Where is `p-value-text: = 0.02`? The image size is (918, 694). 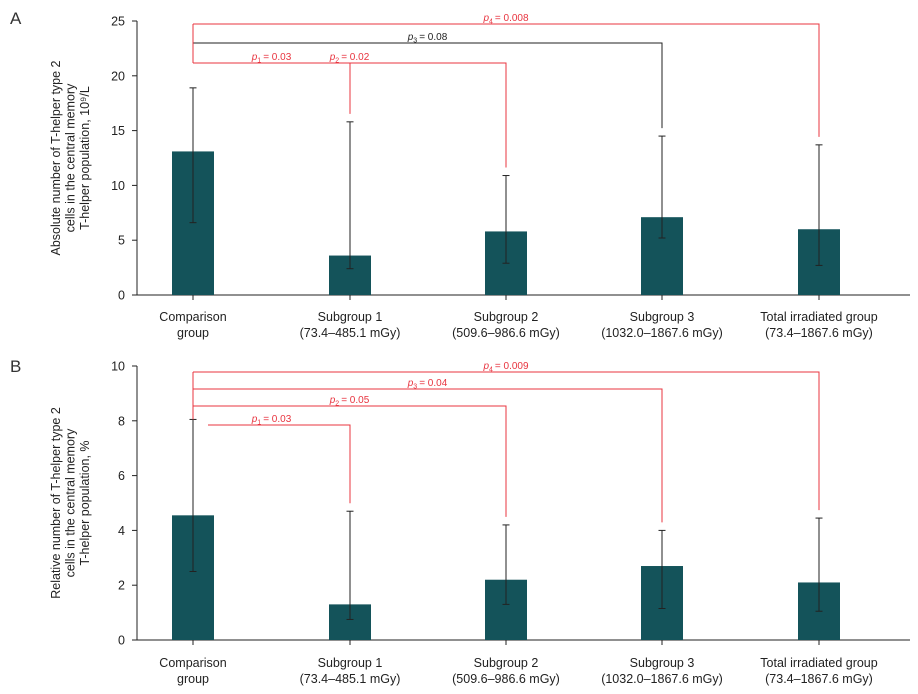
p-value-text: = 0.02 is located at coordinates (355, 57).